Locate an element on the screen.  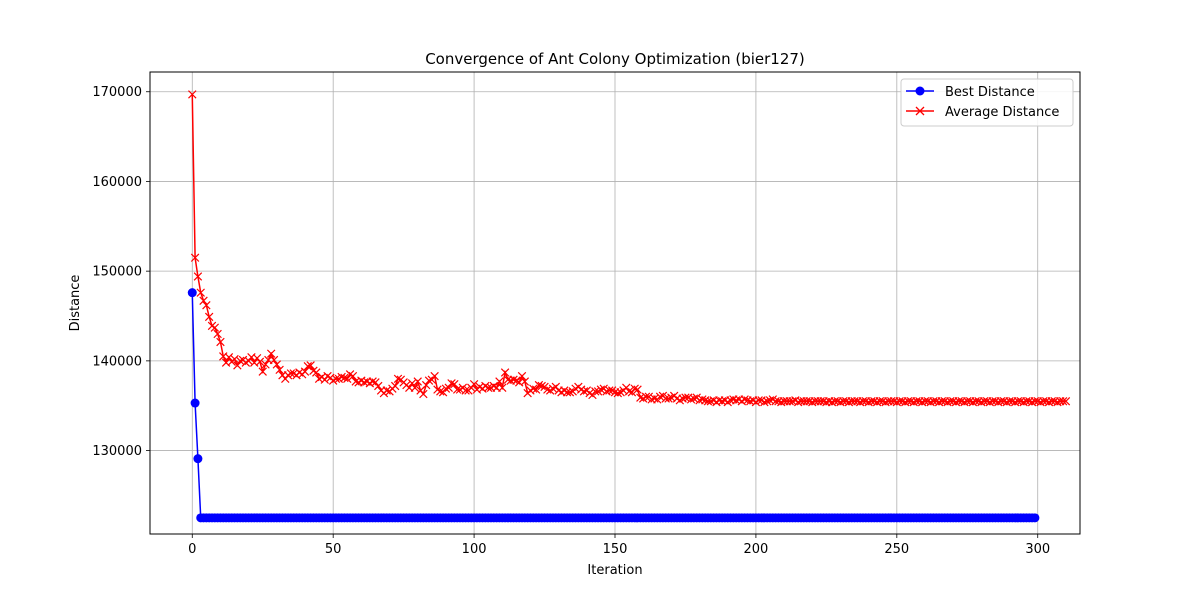
y-tick-label: 150000 is located at coordinates (117, 272).